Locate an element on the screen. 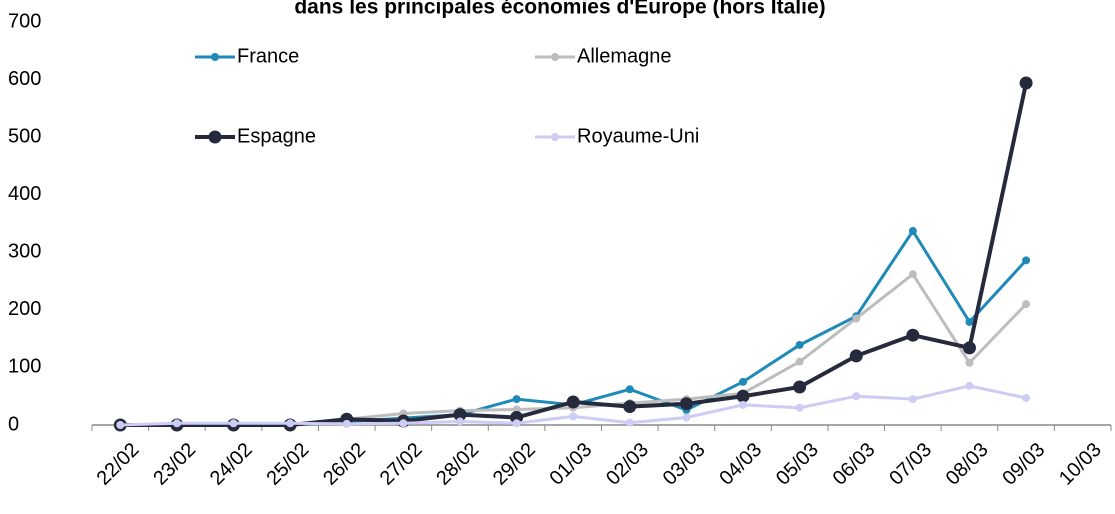  x-tick-label: 07/03 is located at coordinates (910, 464).